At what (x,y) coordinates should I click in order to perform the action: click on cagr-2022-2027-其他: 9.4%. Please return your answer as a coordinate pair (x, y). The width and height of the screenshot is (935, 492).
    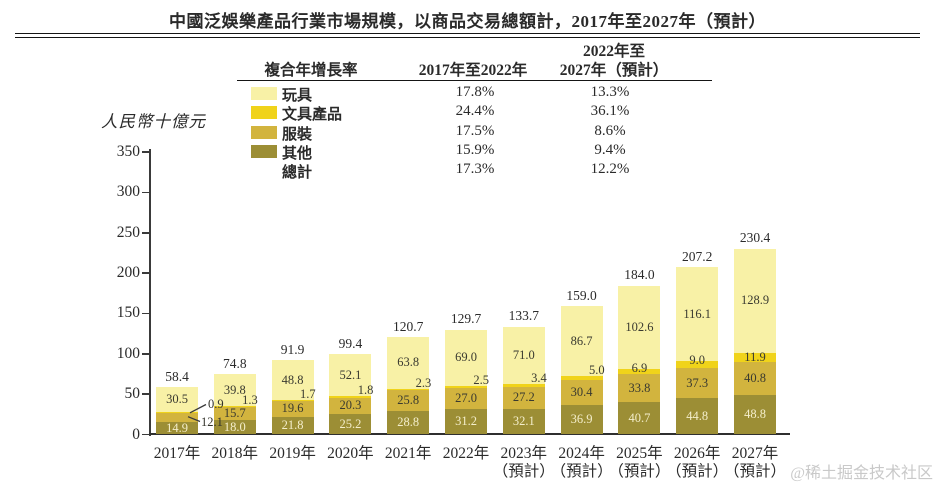
    Looking at the image, I should click on (610, 149).